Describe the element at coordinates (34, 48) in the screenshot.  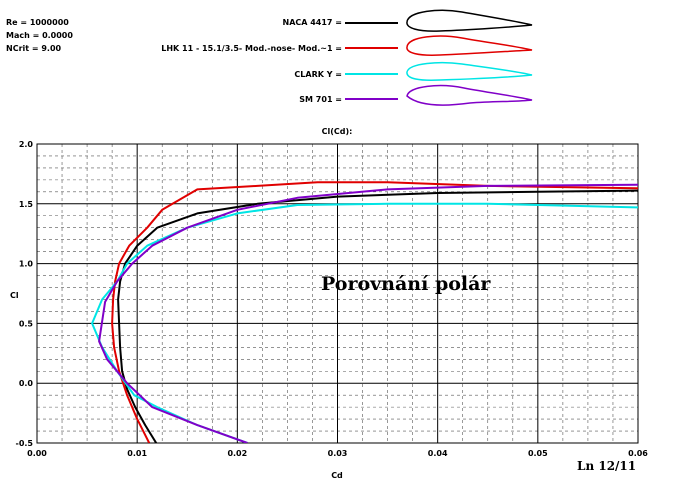
I see `ncrit-label: NCrit = 9.00` at that location.